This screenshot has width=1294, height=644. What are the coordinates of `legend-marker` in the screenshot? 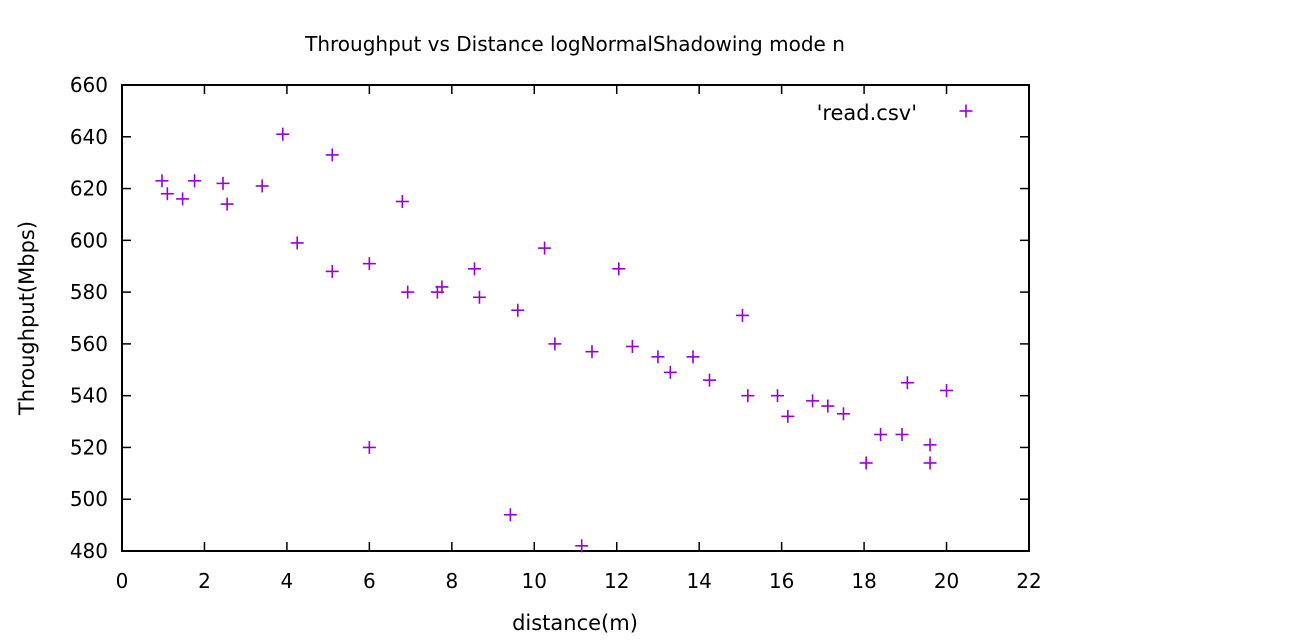 It's located at (966, 111).